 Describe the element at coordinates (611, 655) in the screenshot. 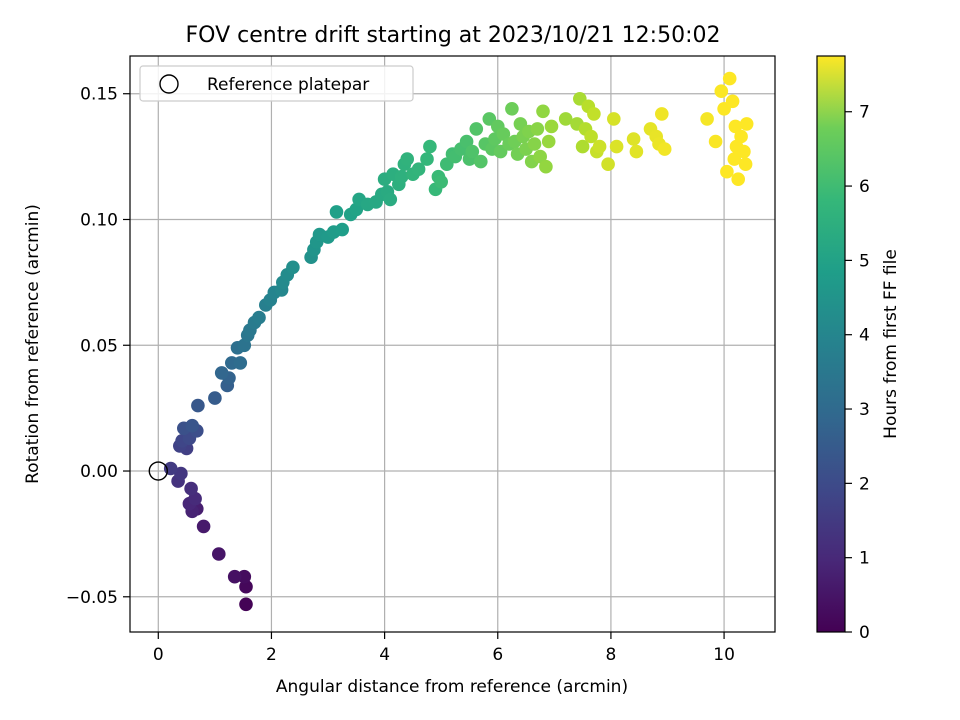

I see `x-tick-label: 8` at that location.